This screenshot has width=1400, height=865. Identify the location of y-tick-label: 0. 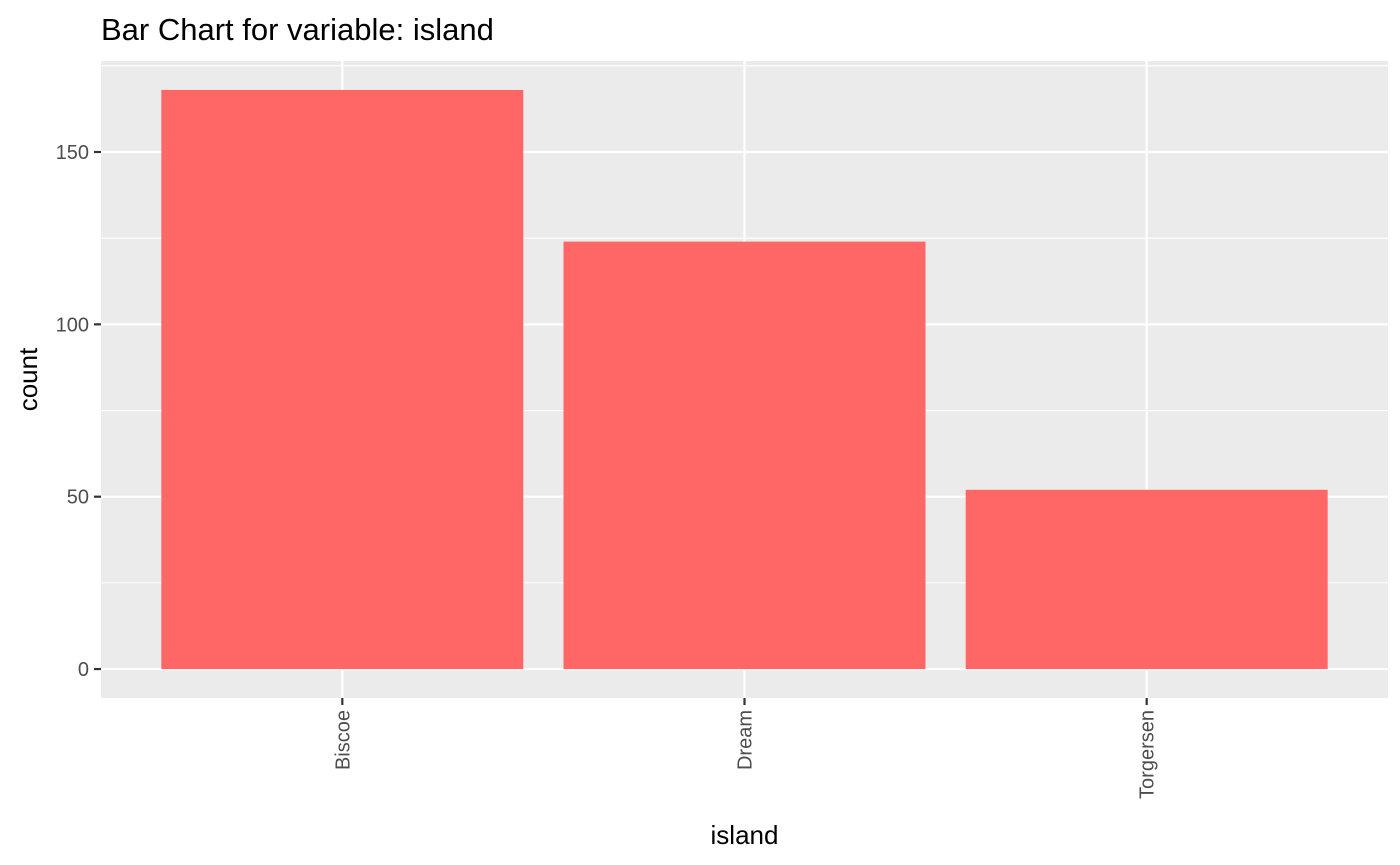
(83, 670).